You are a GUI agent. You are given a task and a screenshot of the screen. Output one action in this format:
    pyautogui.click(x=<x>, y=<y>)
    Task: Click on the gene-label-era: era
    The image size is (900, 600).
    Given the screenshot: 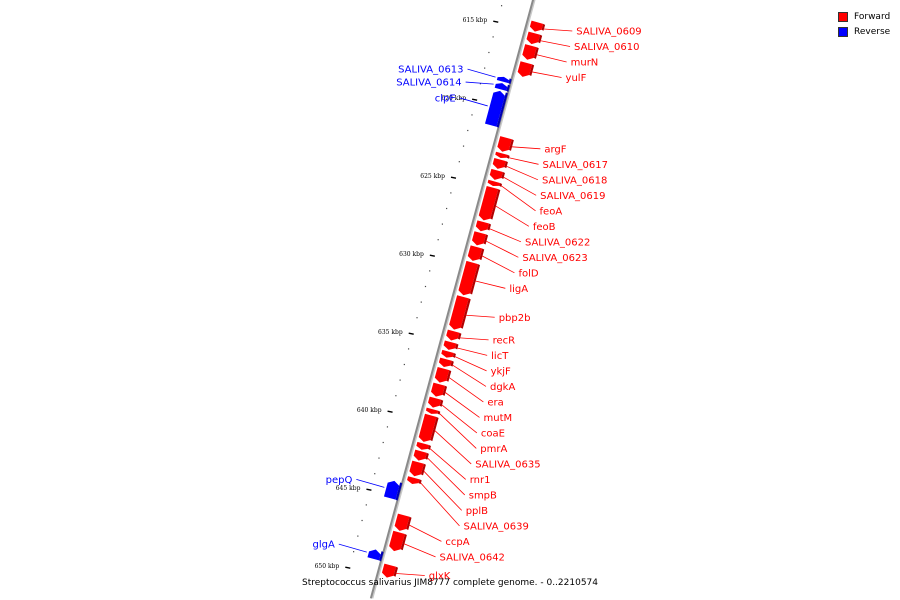 What is the action you would take?
    pyautogui.click(x=495, y=402)
    